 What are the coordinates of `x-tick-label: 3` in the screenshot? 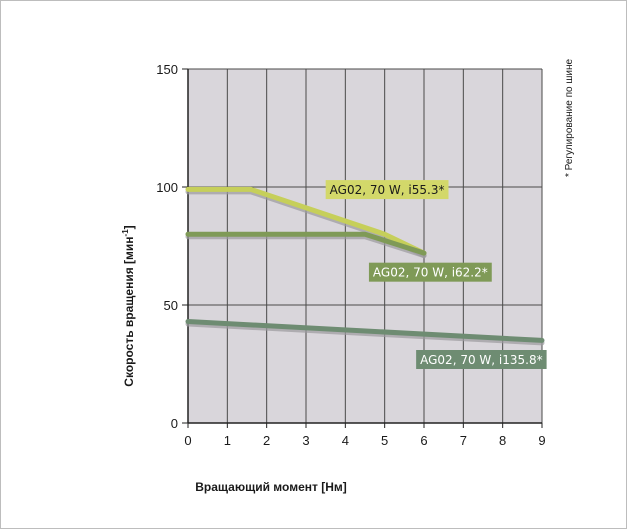 It's located at (305, 440).